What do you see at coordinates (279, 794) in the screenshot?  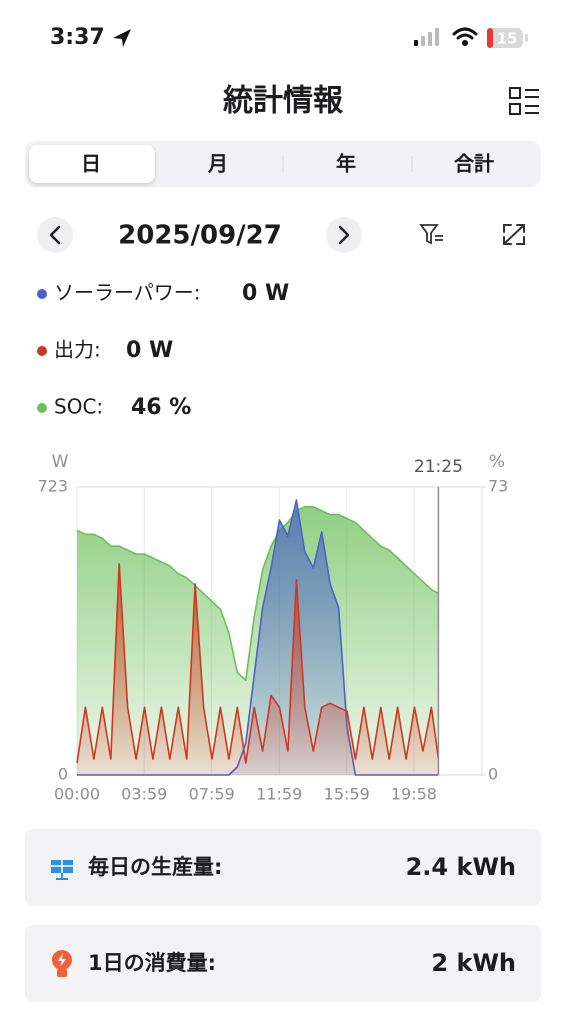 I see `x-tick-label: 11:59` at bounding box center [279, 794].